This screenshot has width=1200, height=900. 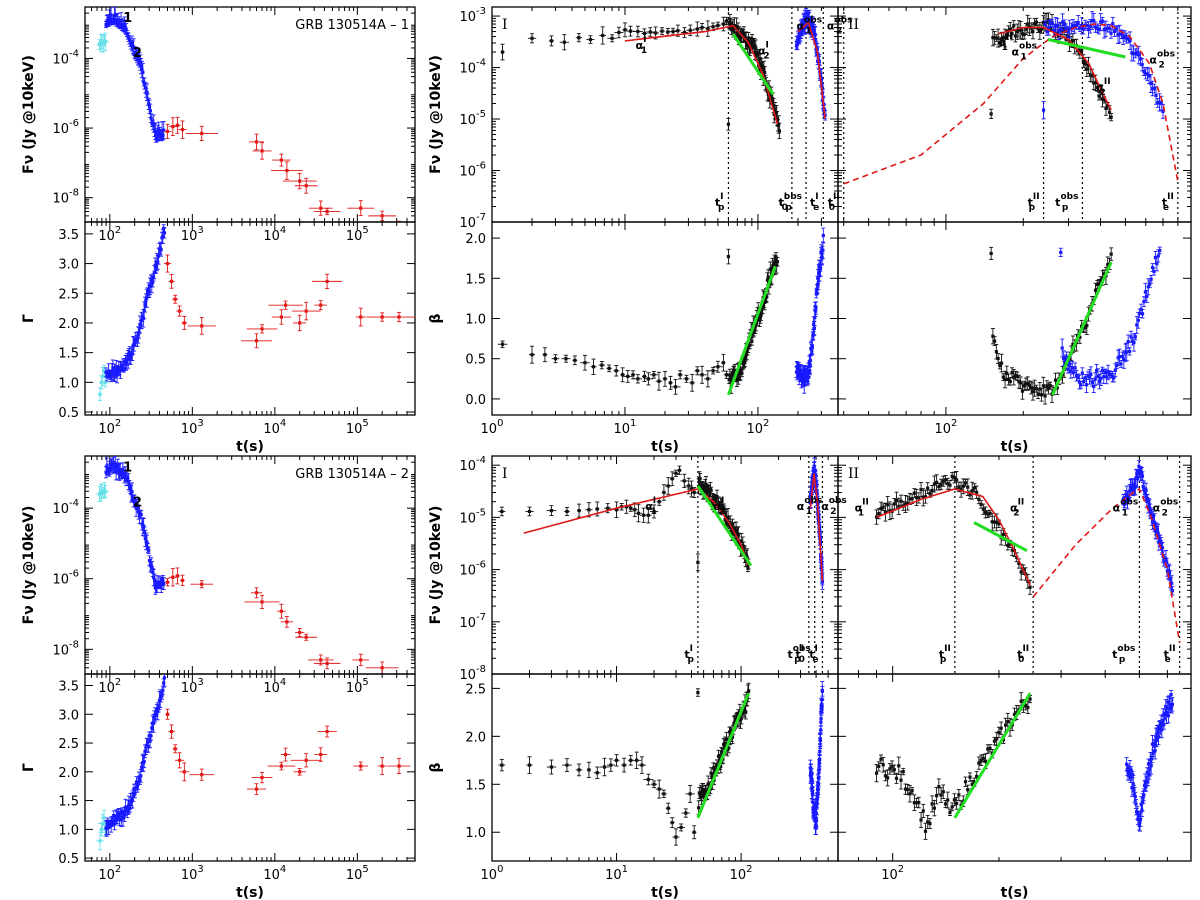 What do you see at coordinates (475, 833) in the screenshot?
I see `y-tick-label: 1.0` at bounding box center [475, 833].